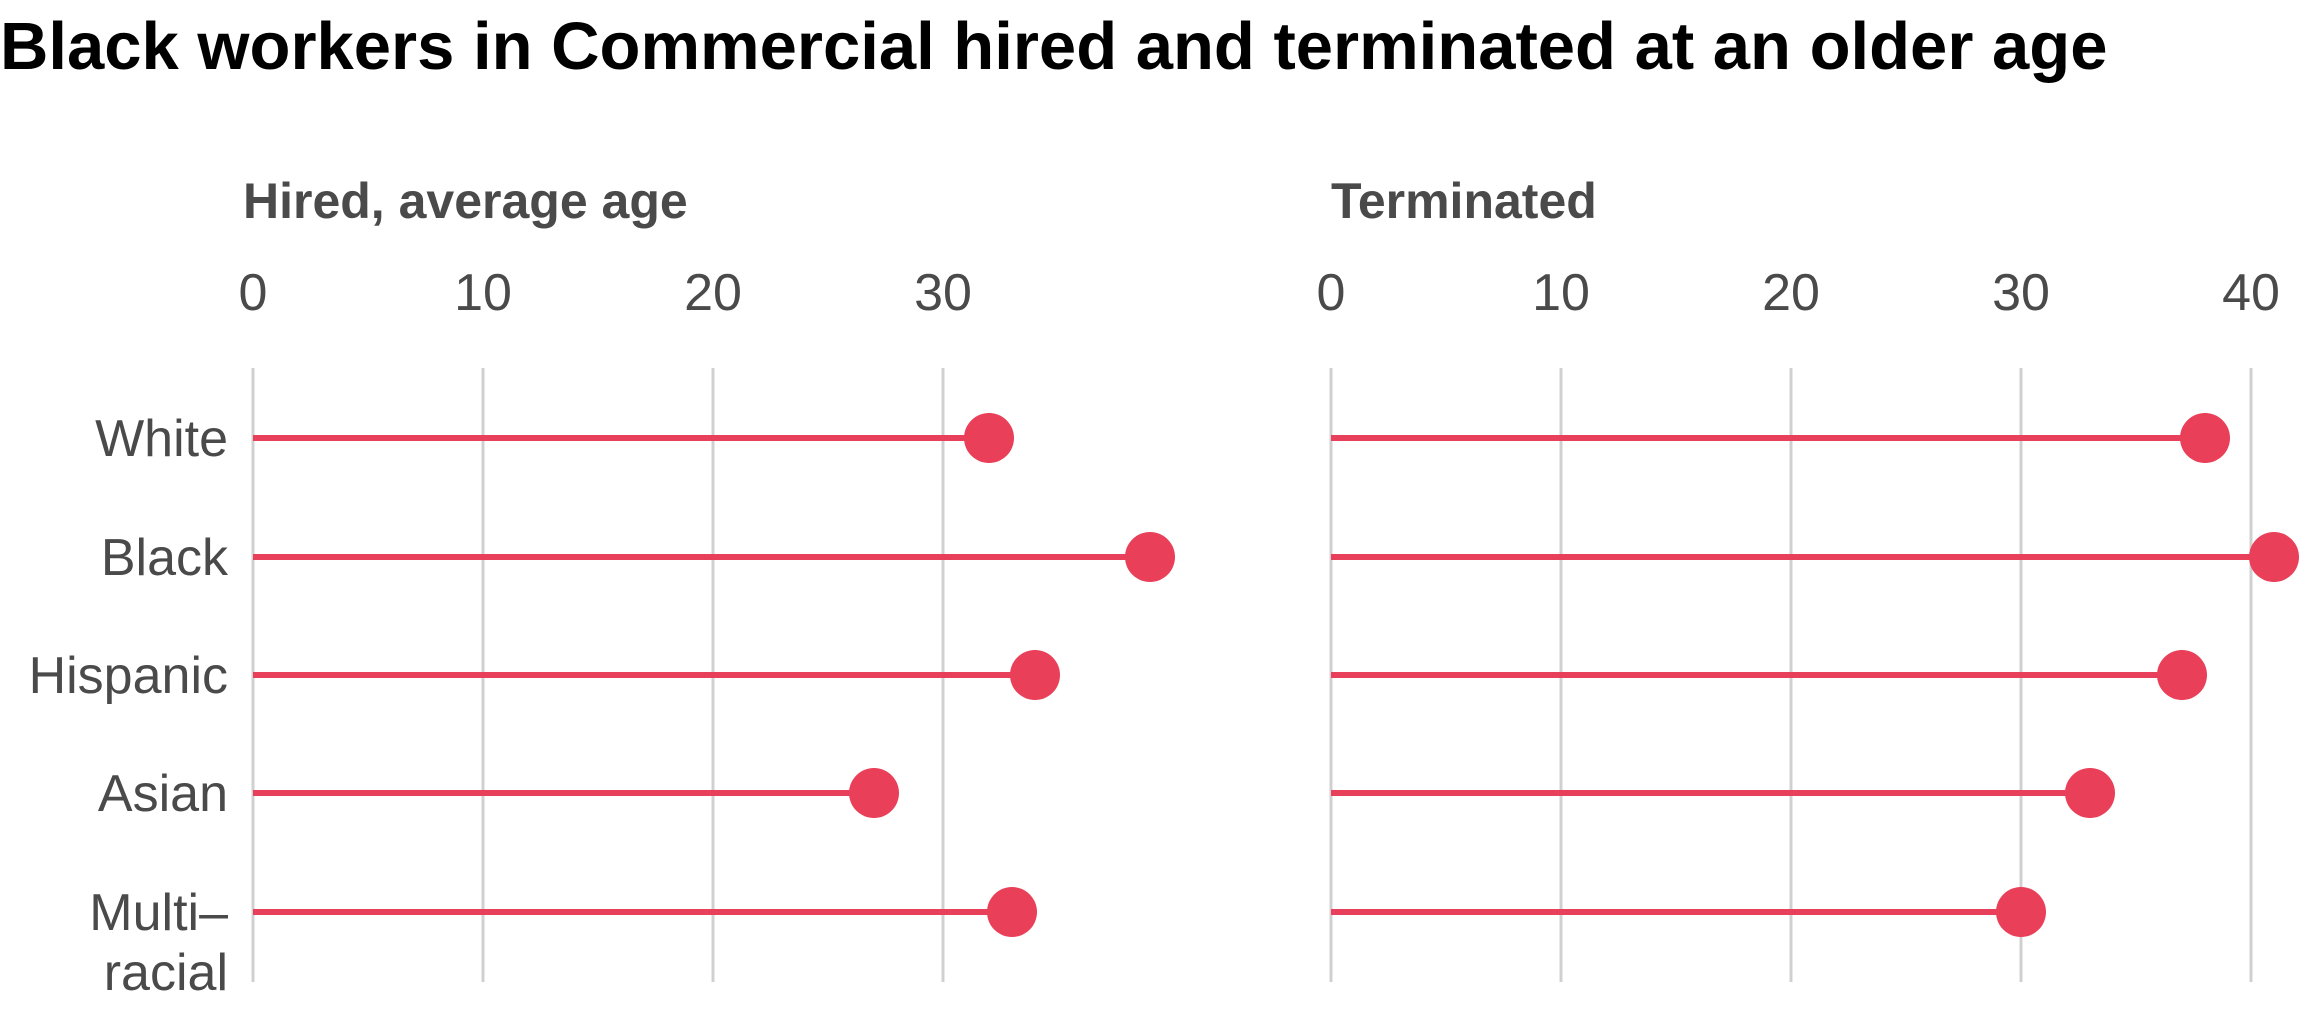 The width and height of the screenshot is (2300, 1030). Describe the element at coordinates (158, 943) in the screenshot. I see `category-label-multi-racial: Multi– racial` at that location.